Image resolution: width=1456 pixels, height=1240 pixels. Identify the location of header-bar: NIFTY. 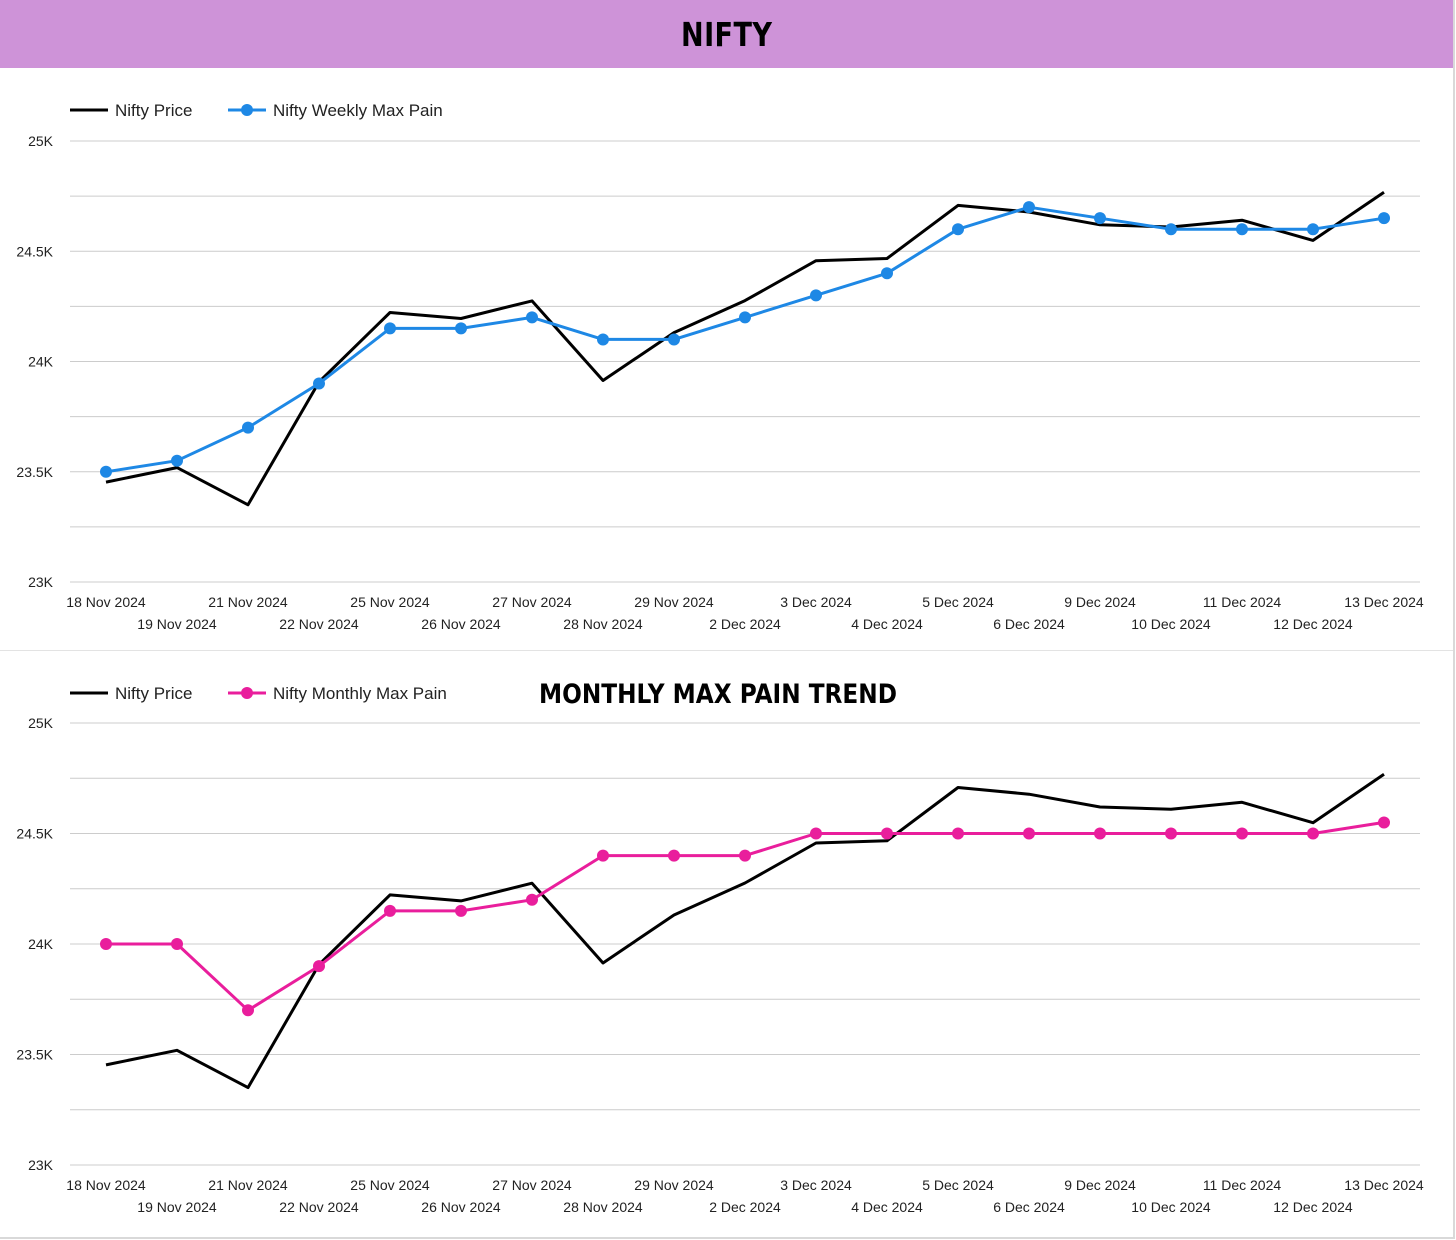
(726, 34).